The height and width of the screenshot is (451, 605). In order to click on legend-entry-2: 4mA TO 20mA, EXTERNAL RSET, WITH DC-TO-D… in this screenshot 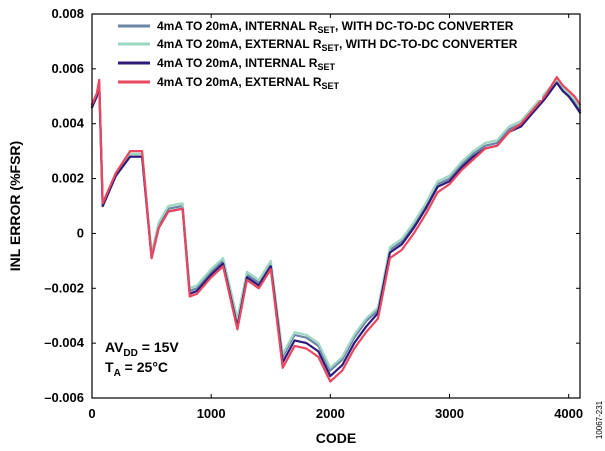, I will do `click(337, 45)`.